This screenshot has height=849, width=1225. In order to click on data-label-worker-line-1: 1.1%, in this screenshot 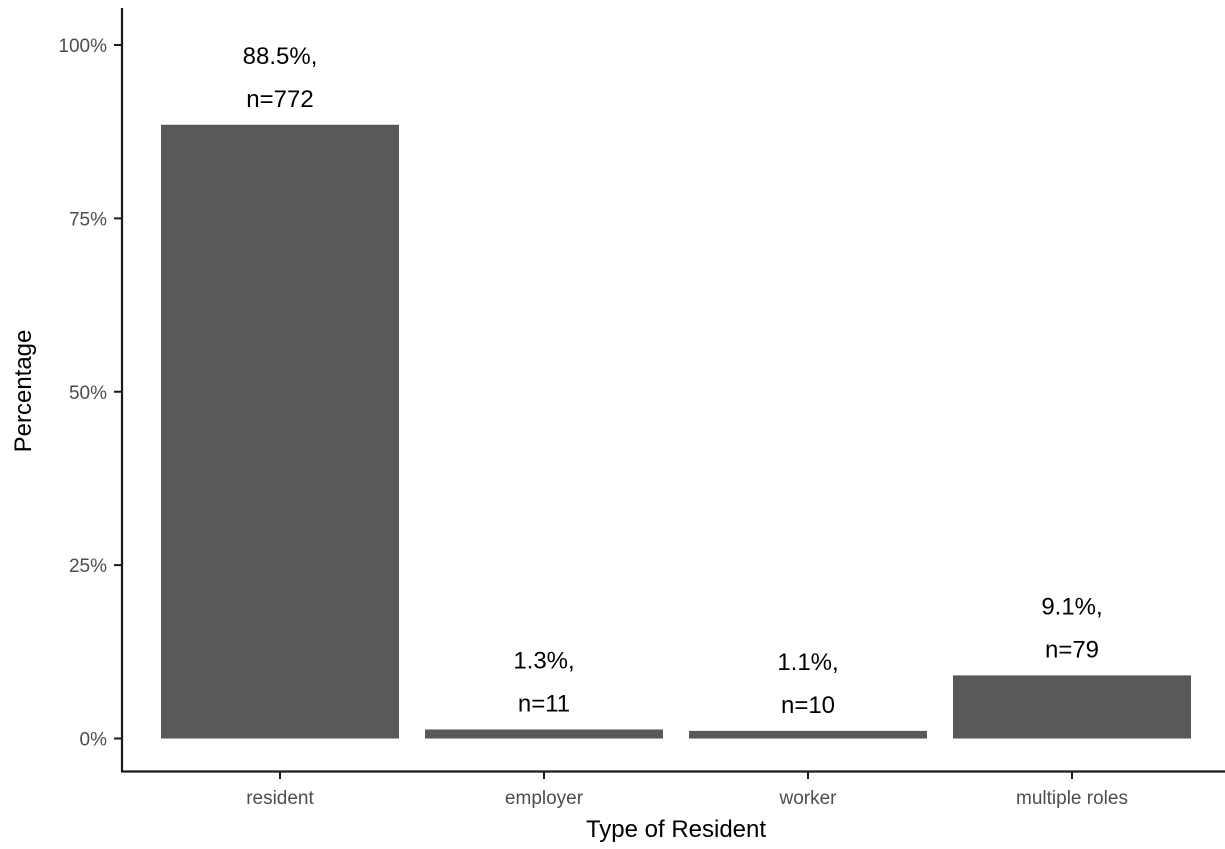, I will do `click(807, 662)`.